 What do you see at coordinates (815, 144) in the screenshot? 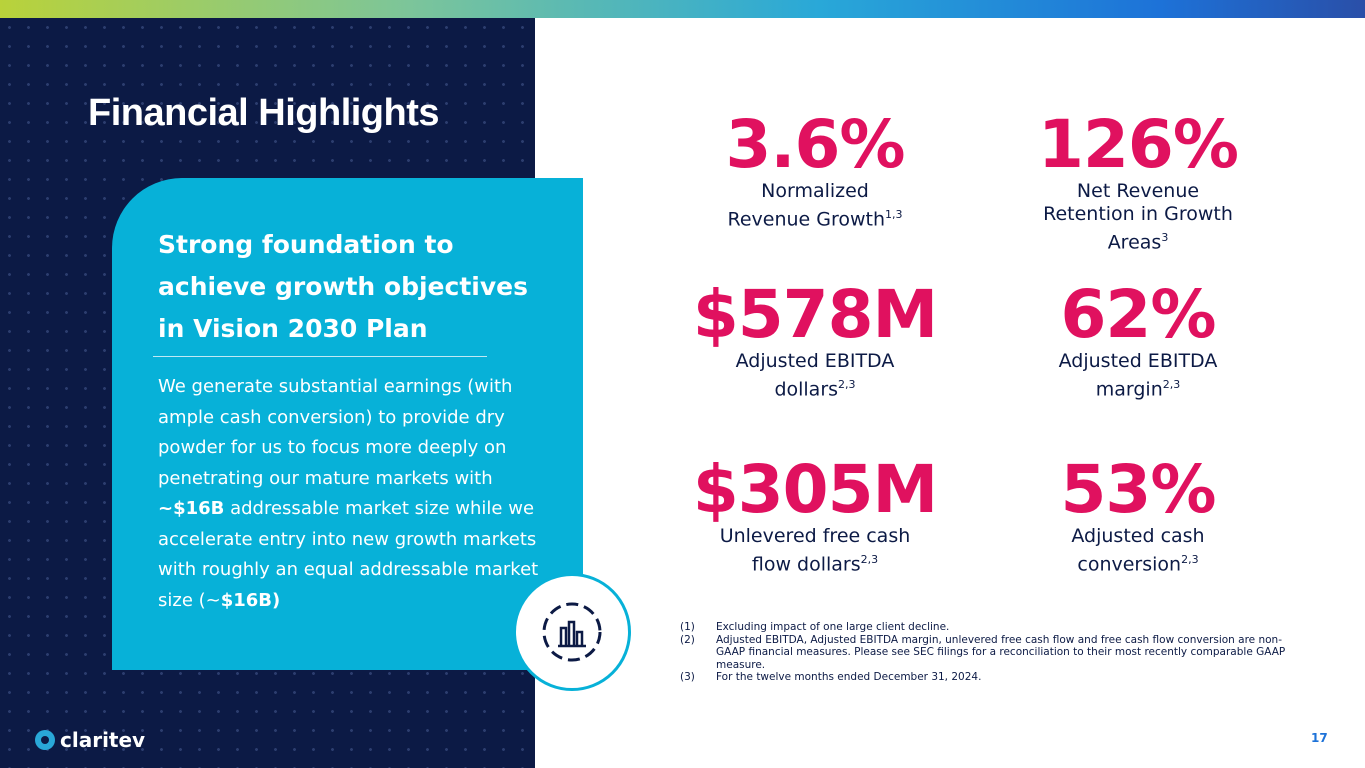
I see `metric-value: 3.6%` at bounding box center [815, 144].